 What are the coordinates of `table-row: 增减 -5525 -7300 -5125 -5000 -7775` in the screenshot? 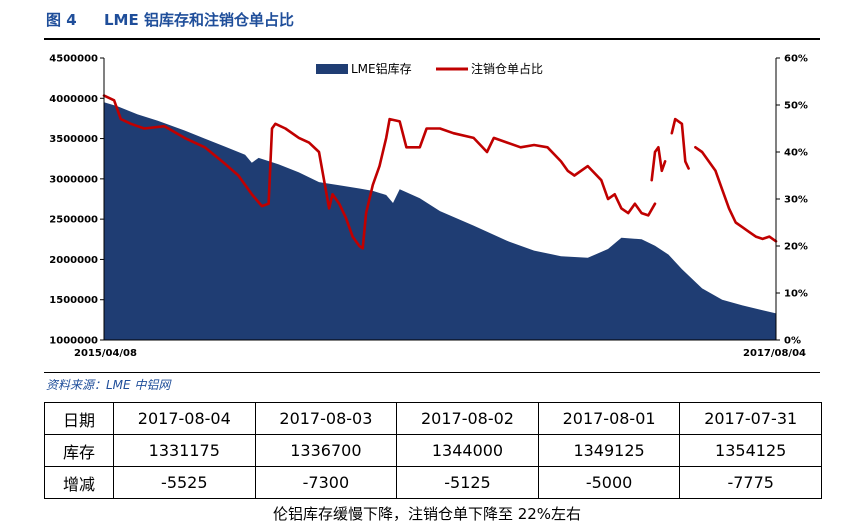 It's located at (433, 482).